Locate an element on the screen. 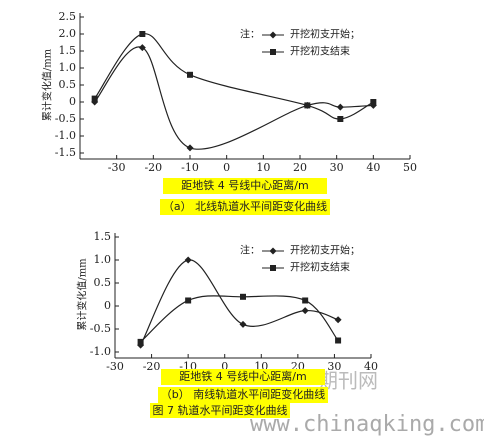 The width and height of the screenshot is (484, 439). y-tick-label: 2.0 is located at coordinates (68, 33).